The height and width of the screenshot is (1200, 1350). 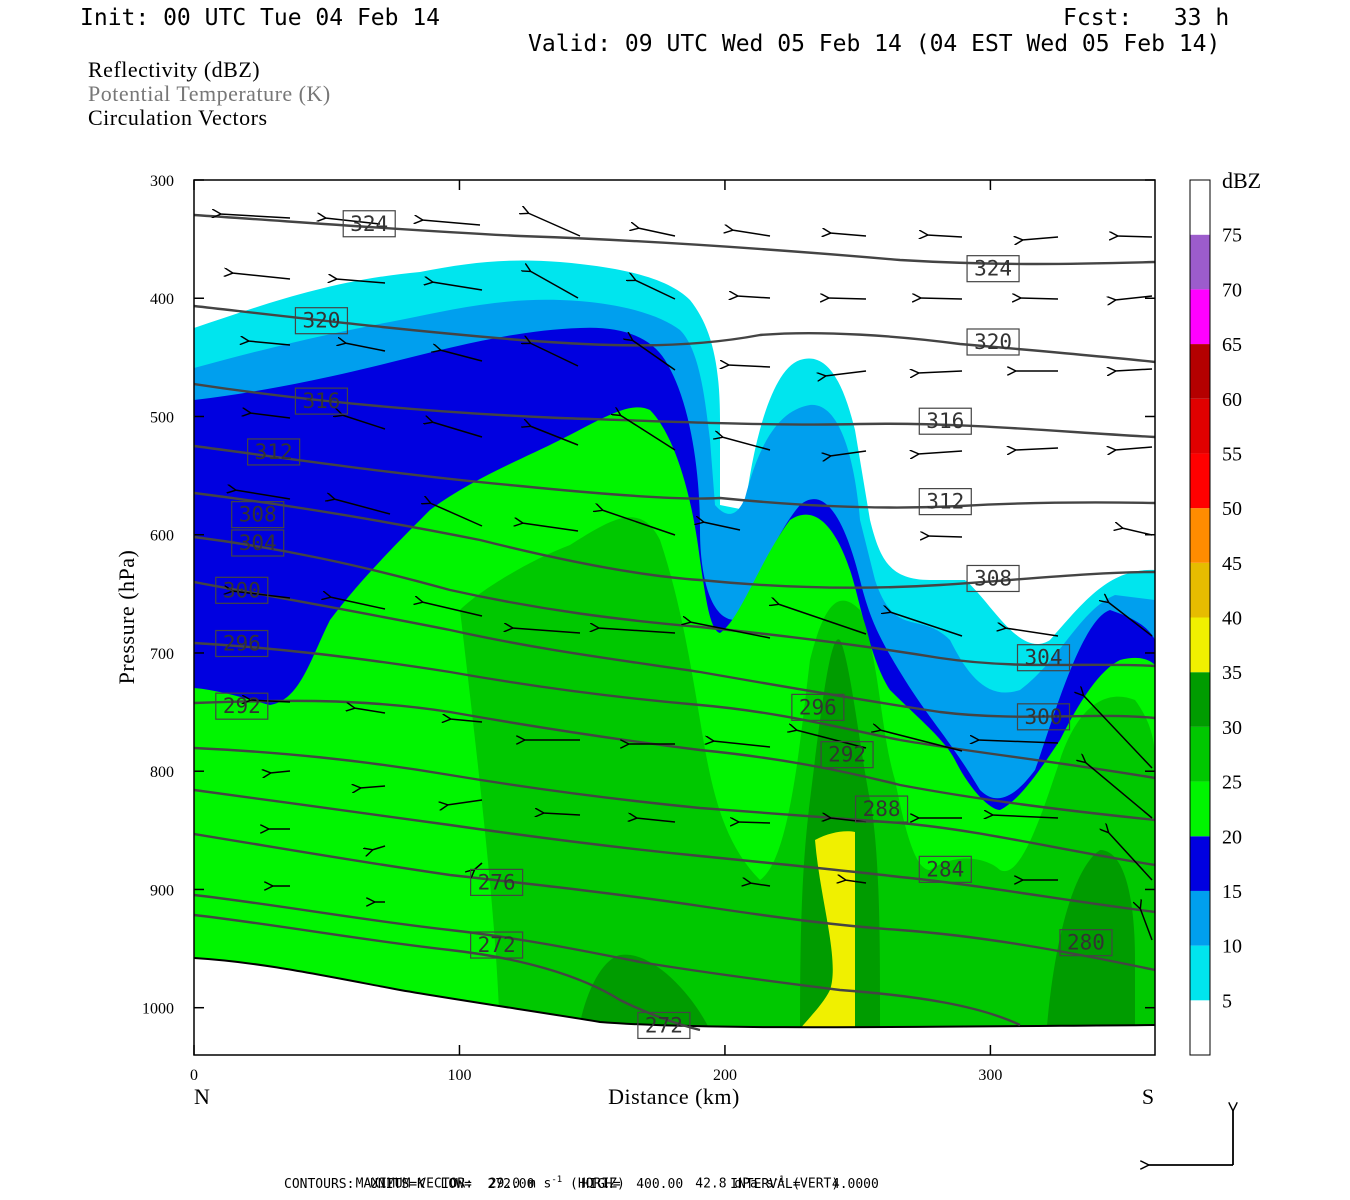 I want to click on theta-label-text: 288, so click(x=882, y=809).